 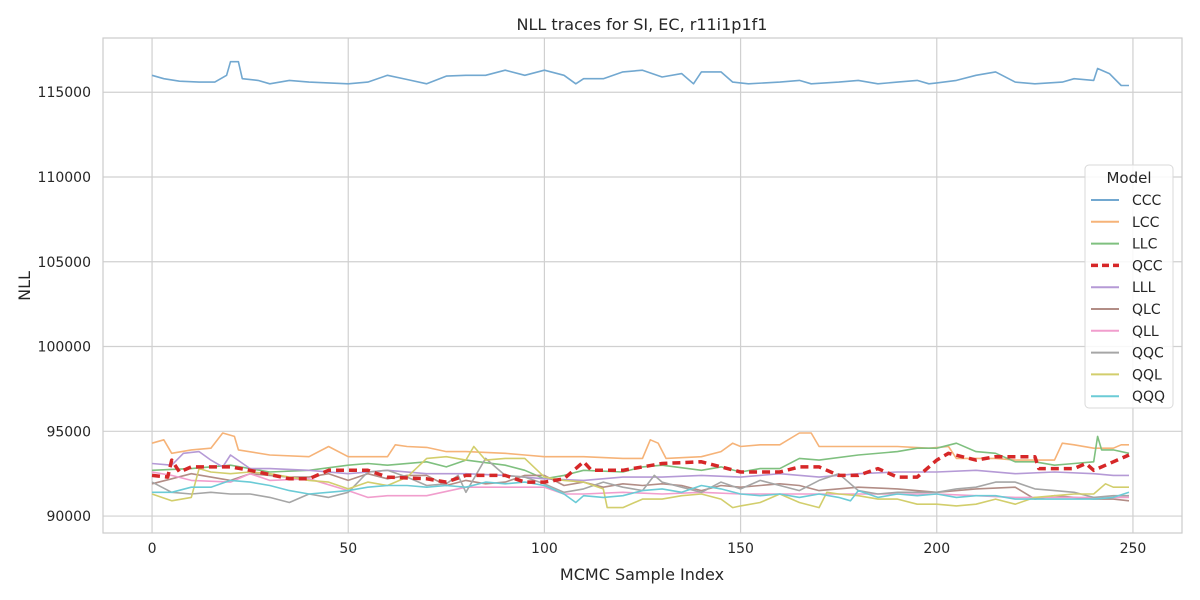 What do you see at coordinates (544, 549) in the screenshot?
I see `x-tick-label: 100` at bounding box center [544, 549].